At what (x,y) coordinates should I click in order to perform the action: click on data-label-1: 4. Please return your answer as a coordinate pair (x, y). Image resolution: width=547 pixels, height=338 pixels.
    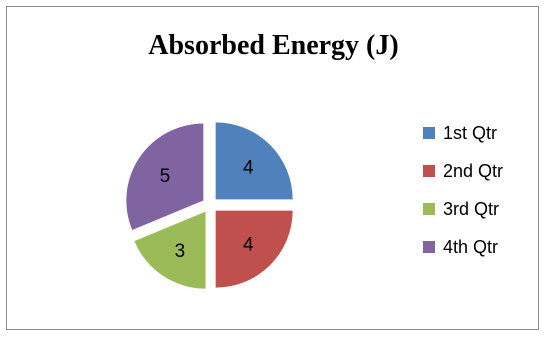
    Looking at the image, I should click on (248, 168).